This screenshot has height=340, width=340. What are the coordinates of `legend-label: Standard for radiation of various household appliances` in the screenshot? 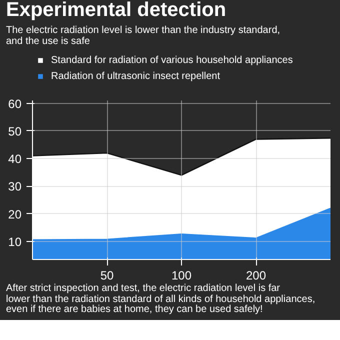 It's located at (172, 60).